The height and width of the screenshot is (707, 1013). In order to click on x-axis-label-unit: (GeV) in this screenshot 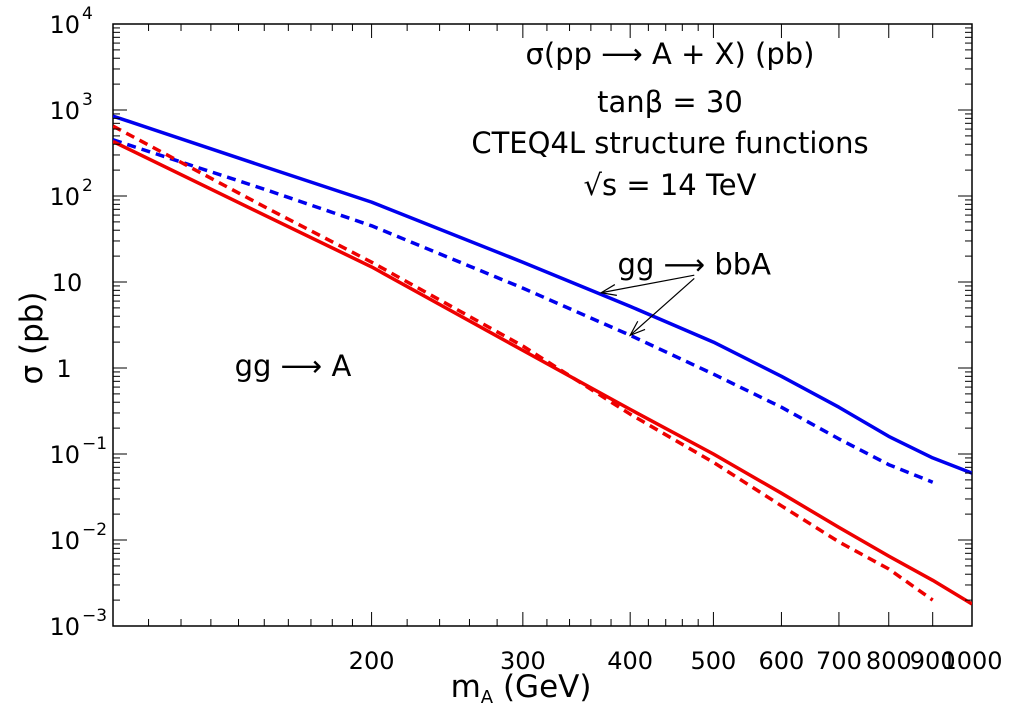, I will do `click(542, 687)`.